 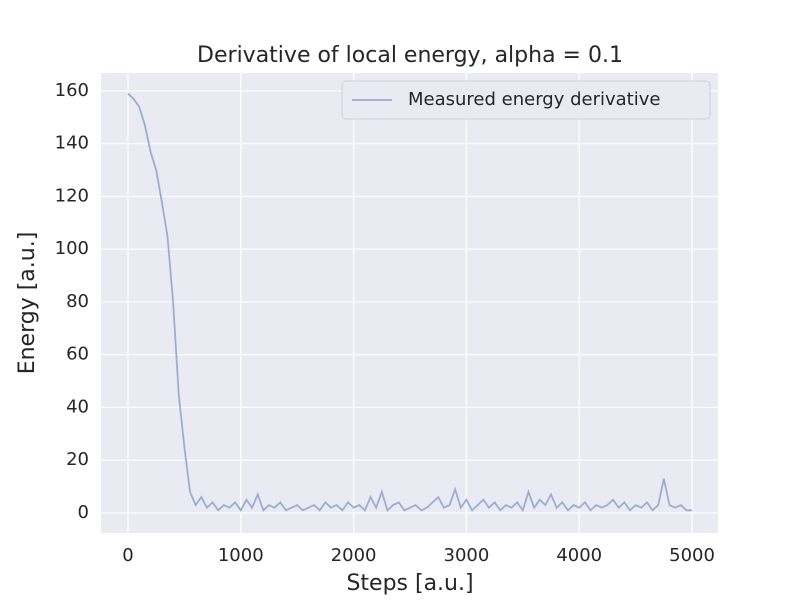 I want to click on y-tick-label: 20, so click(x=77, y=459).